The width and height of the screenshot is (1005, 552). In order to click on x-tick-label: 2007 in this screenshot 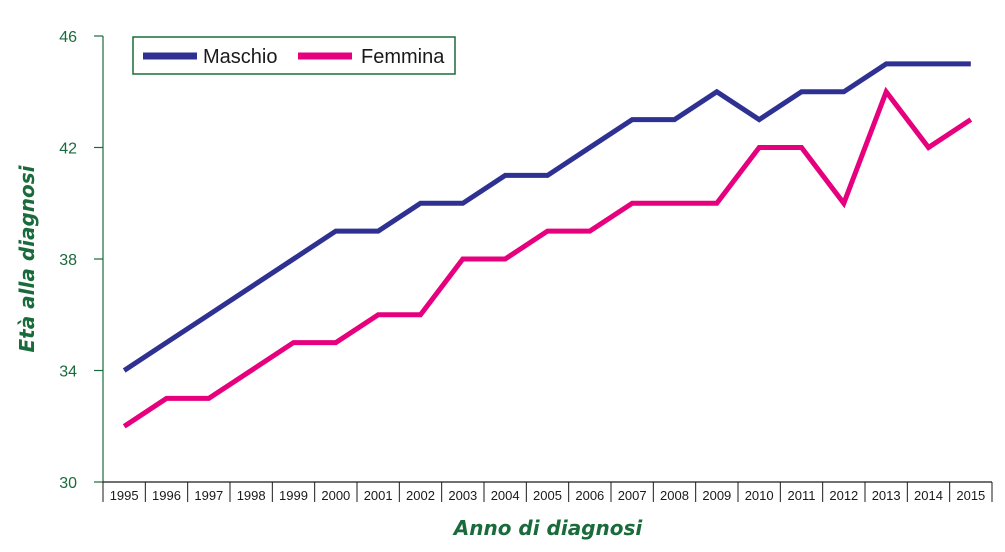, I will do `click(632, 495)`.